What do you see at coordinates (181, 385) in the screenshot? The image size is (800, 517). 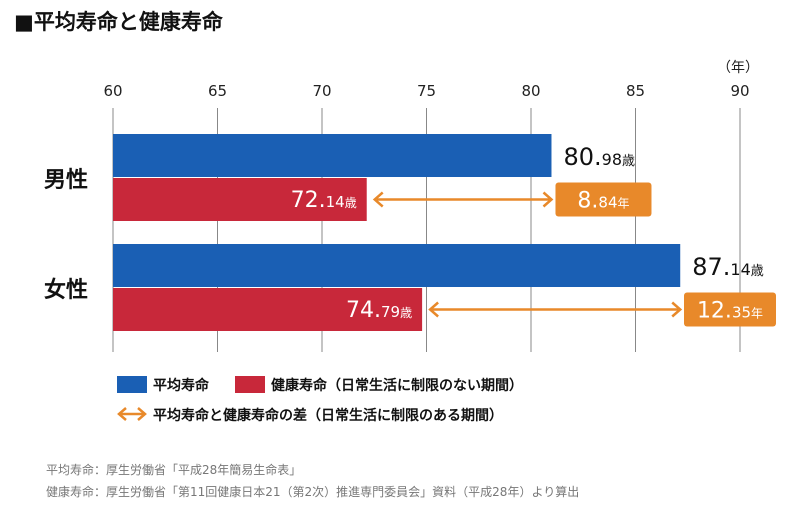 I see `legend-label-average: 平均寿命` at bounding box center [181, 385].